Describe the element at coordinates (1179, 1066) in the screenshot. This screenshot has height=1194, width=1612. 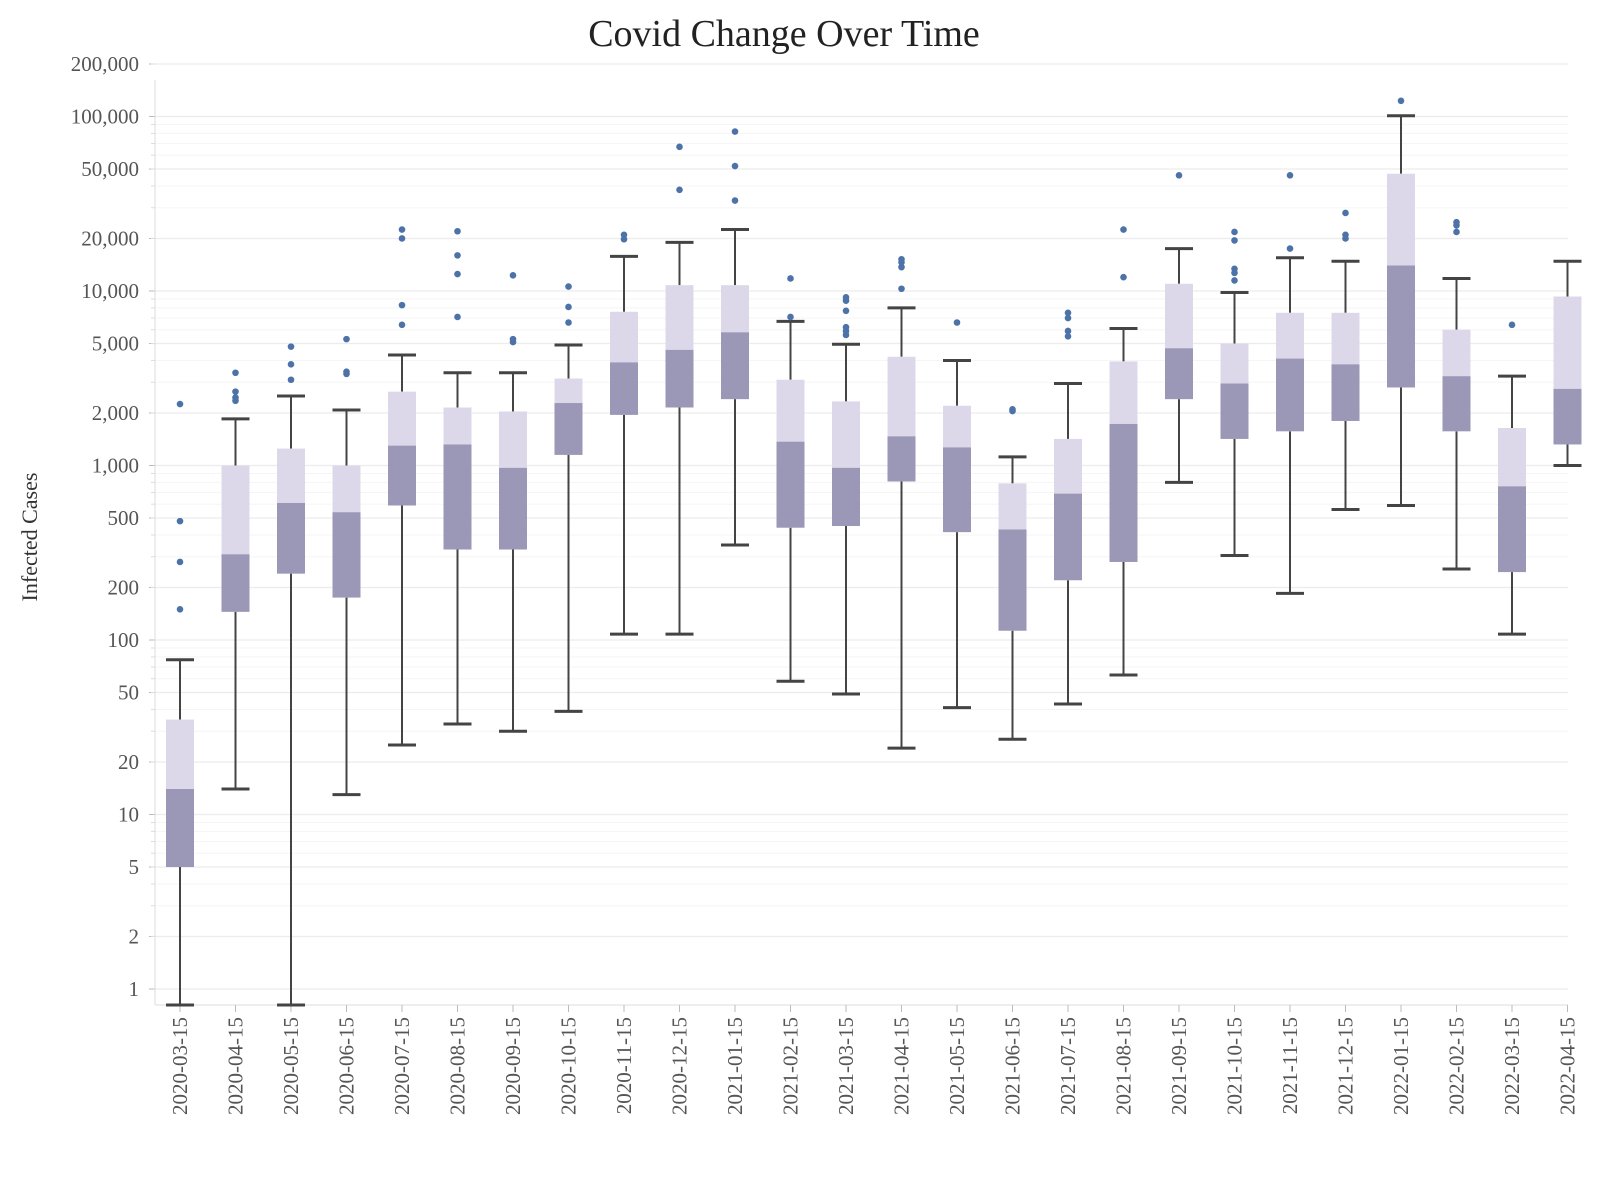
I see `x-tick-label: 2021-09-15` at that location.